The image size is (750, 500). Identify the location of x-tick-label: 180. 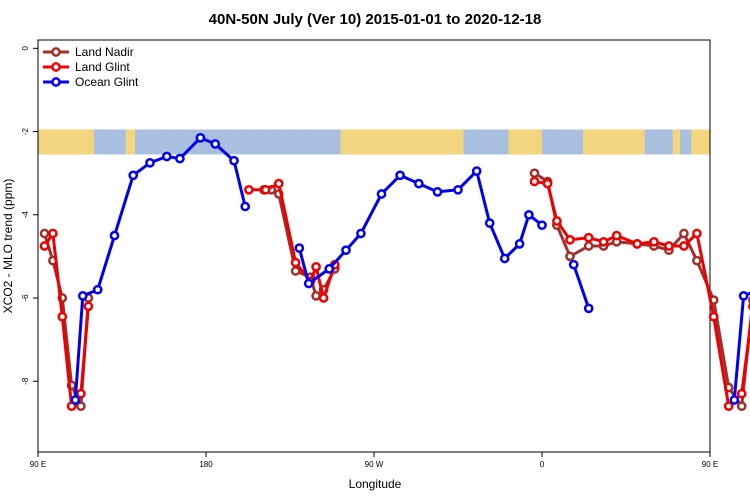
(206, 464).